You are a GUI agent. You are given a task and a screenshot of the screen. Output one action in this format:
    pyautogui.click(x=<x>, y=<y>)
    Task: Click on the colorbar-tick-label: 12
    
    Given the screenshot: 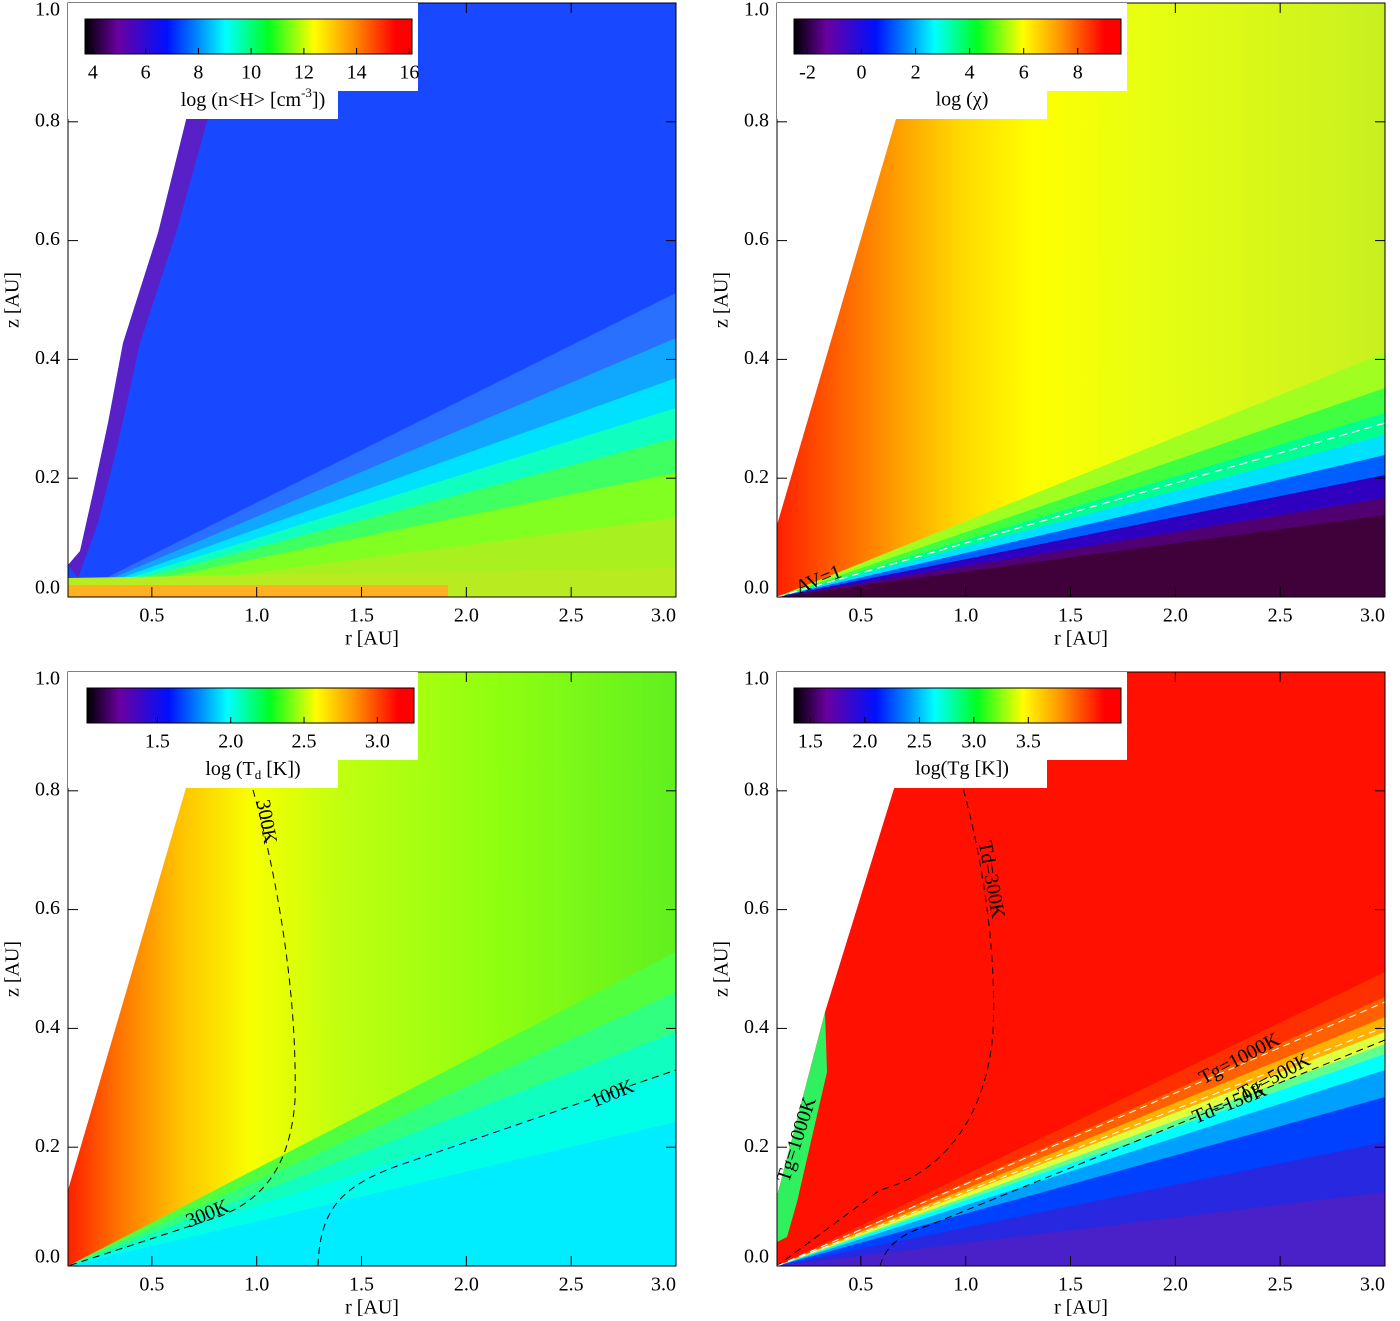 What is the action you would take?
    pyautogui.click(x=304, y=73)
    